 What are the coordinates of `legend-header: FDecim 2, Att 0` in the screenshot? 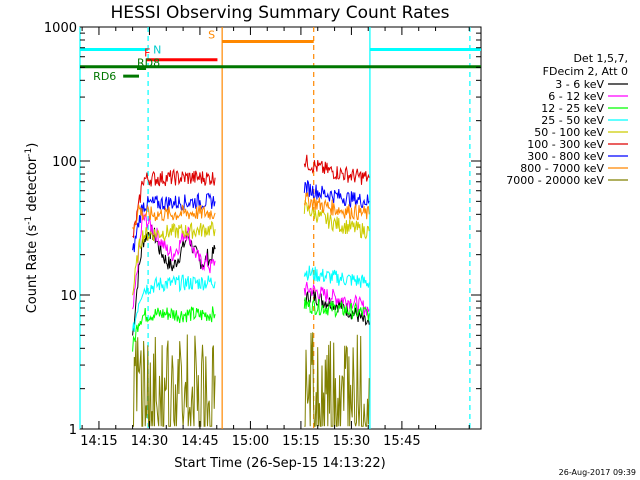 It's located at (585, 71).